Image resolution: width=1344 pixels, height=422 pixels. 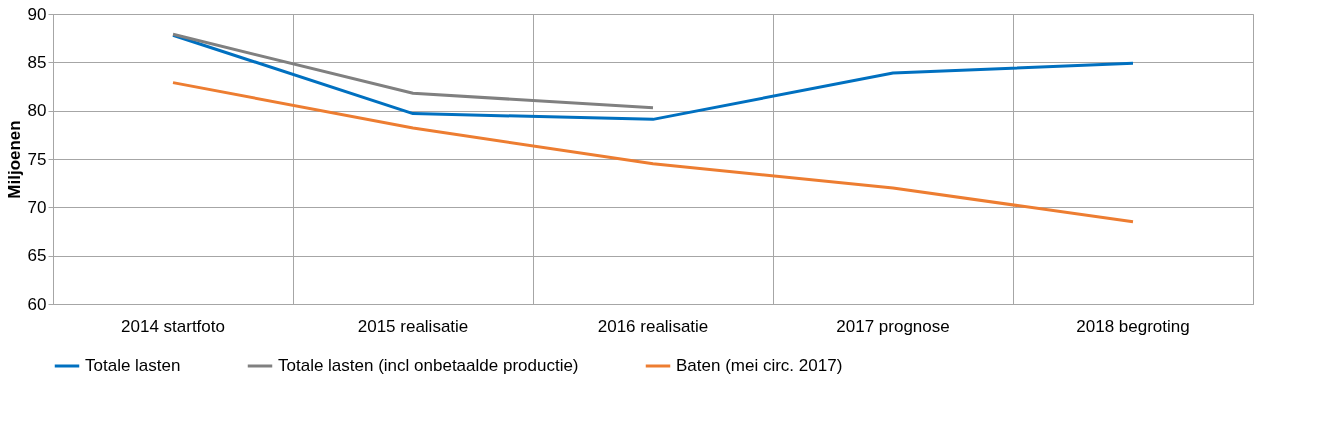 What do you see at coordinates (653, 77) in the screenshot?
I see `line-series` at bounding box center [653, 77].